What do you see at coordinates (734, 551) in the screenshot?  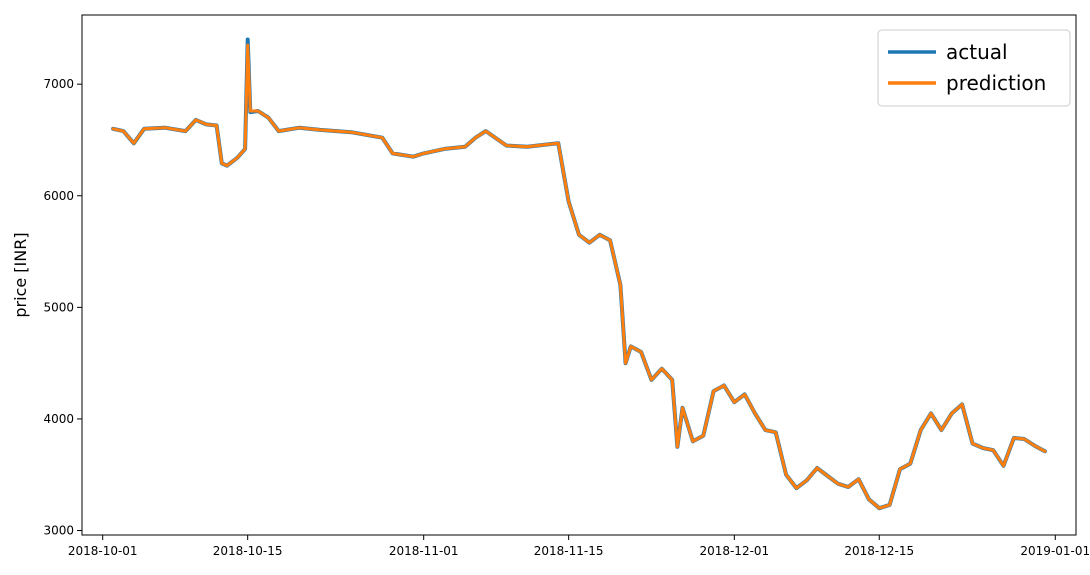 I see `x-tick-label: 2018-12-01` at bounding box center [734, 551].